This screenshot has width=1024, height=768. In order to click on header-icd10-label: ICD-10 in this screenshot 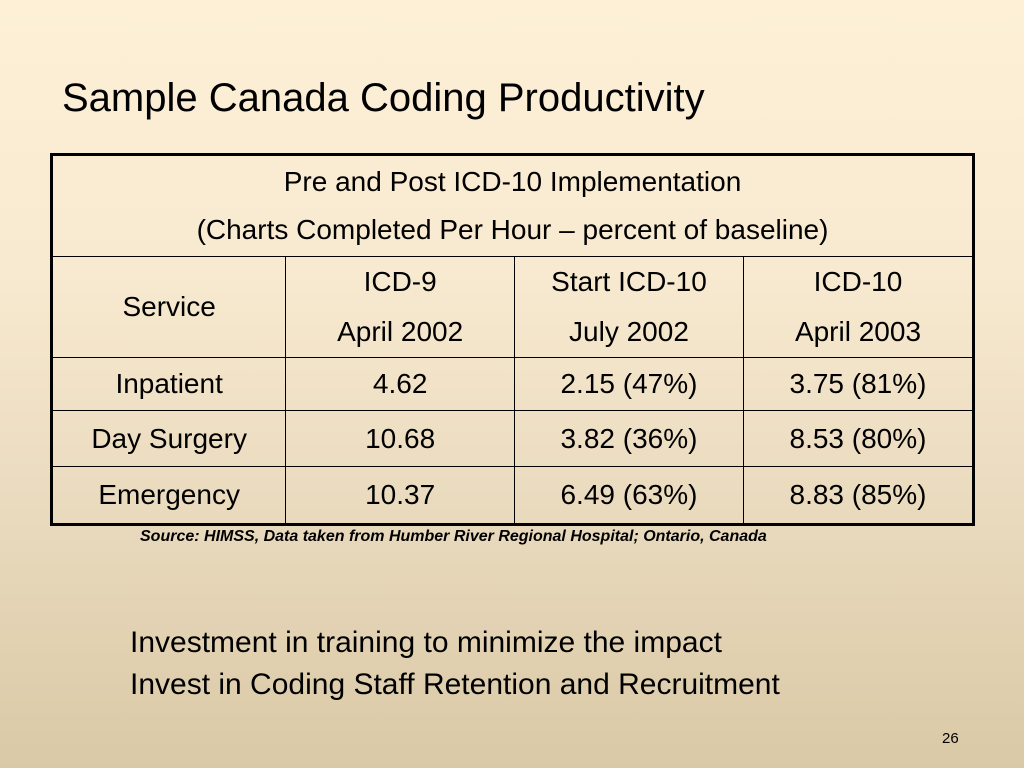, I will do `click(858, 281)`.